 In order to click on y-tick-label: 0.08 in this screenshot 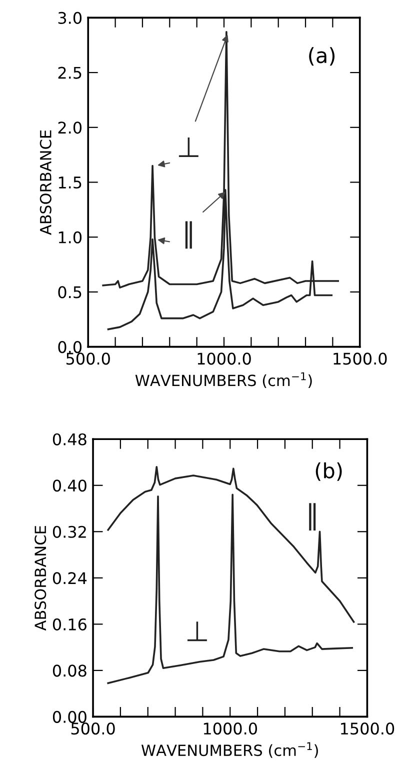, I will do `click(69, 670)`.